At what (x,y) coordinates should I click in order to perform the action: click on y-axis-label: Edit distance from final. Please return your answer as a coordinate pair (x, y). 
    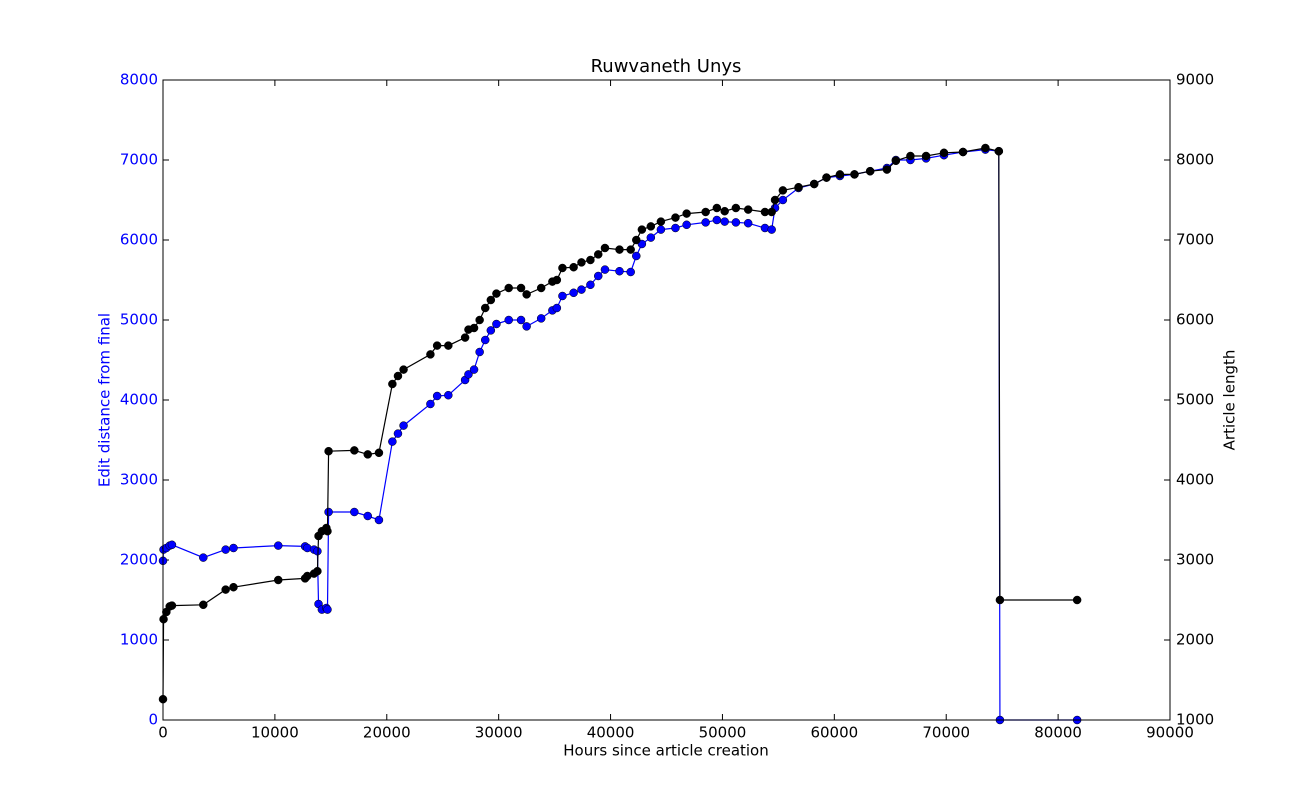
    Looking at the image, I should click on (105, 400).